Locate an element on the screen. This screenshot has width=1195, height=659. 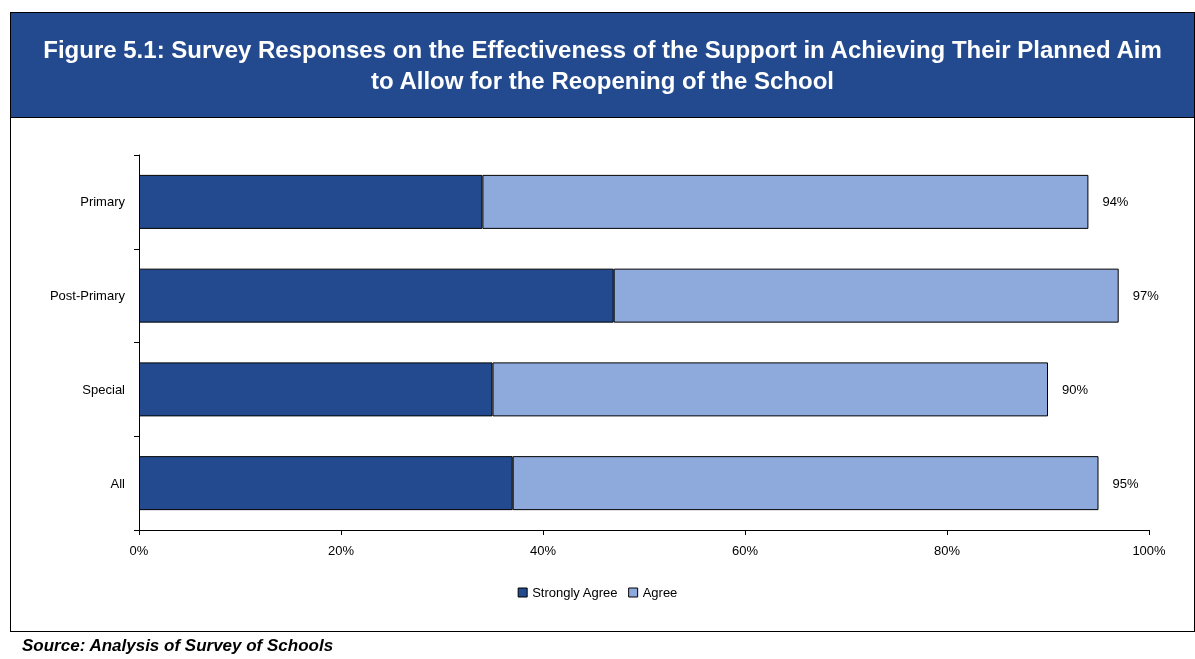
x-tick-label: 40% is located at coordinates (543, 550).